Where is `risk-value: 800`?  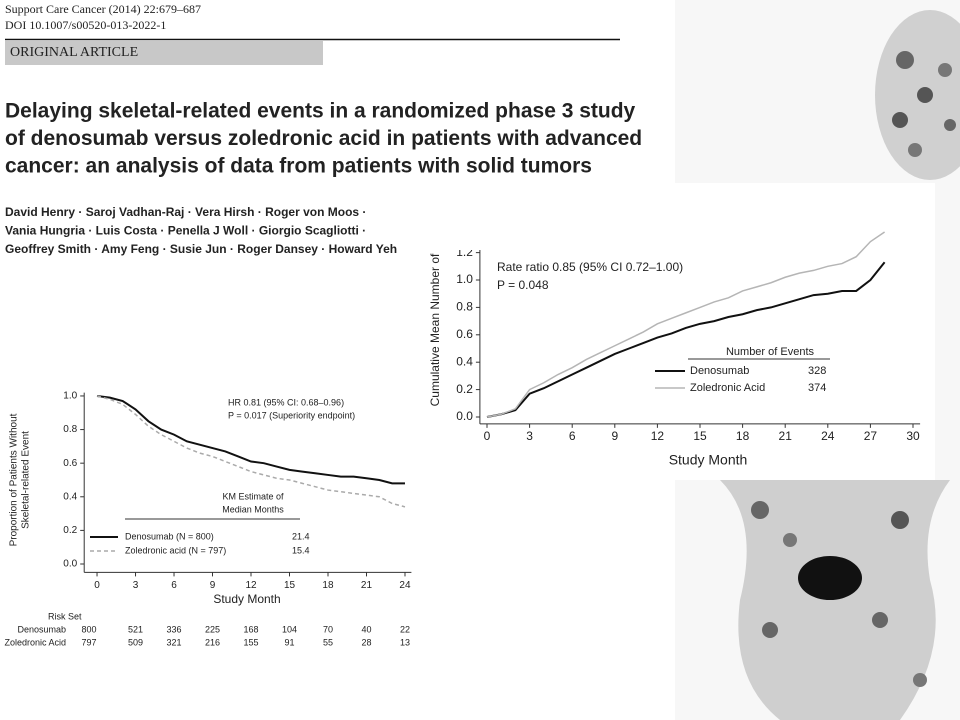
risk-value: 800 is located at coordinates (89, 629).